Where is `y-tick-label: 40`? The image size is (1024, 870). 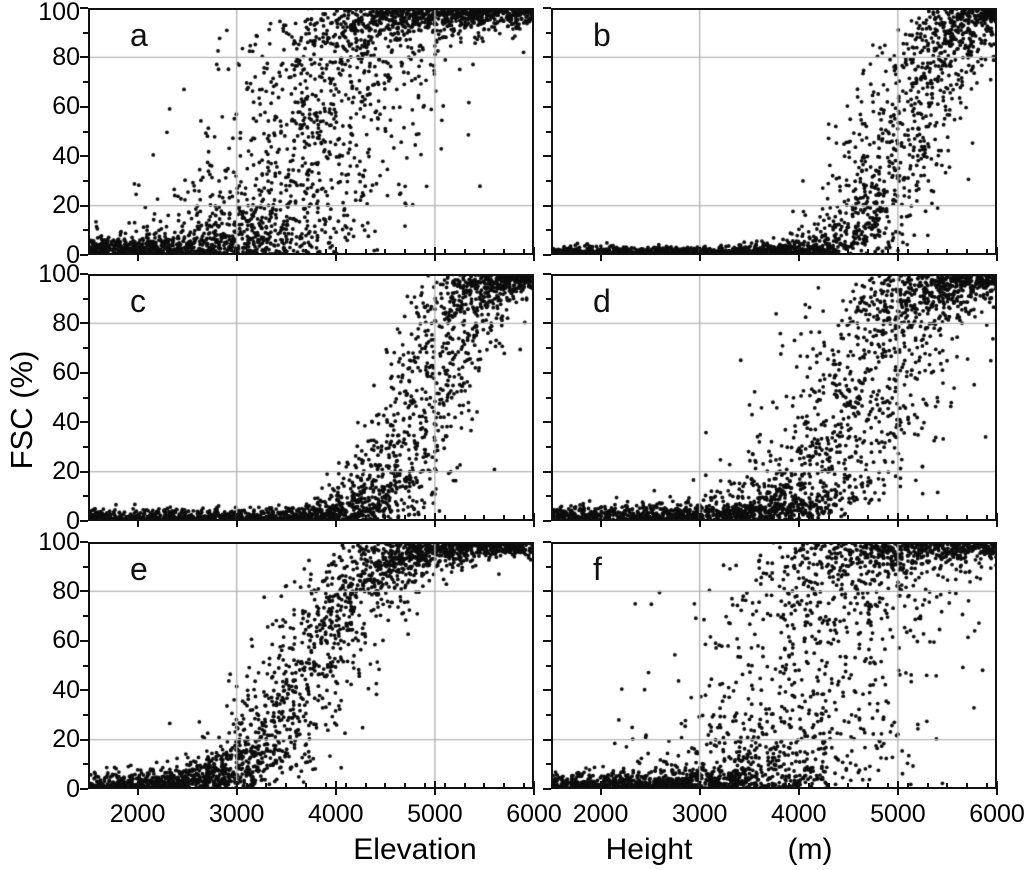 y-tick-label: 40 is located at coordinates (66, 155).